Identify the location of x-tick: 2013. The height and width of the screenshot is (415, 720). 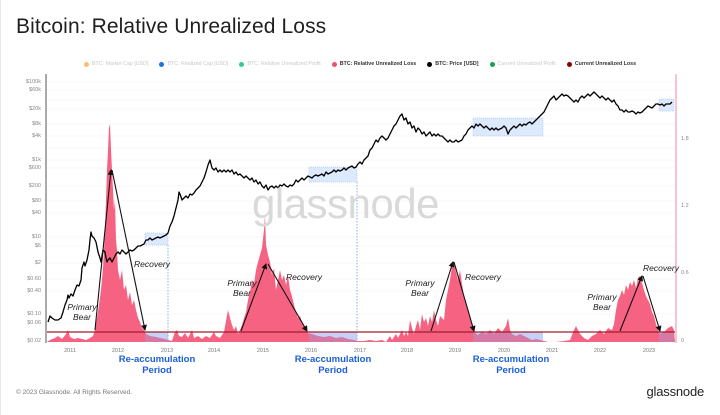
(167, 351).